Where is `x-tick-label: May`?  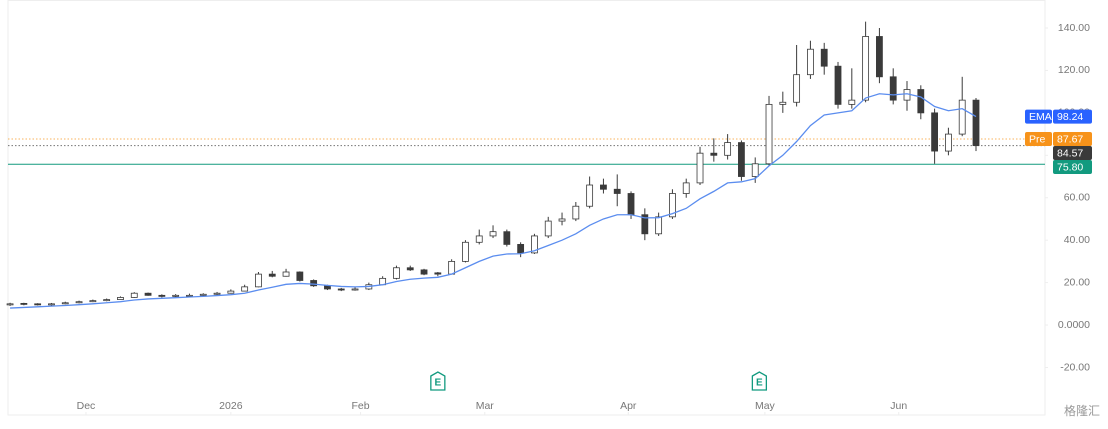
x-tick-label: May is located at coordinates (765, 406).